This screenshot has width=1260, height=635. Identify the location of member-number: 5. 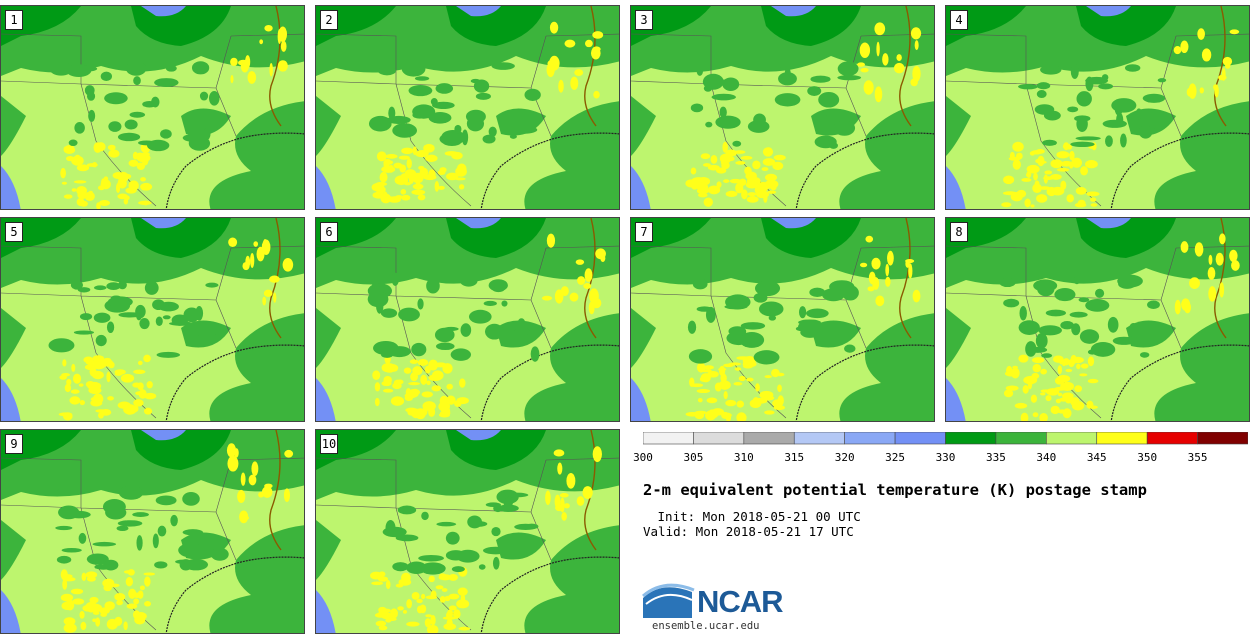
(14, 232).